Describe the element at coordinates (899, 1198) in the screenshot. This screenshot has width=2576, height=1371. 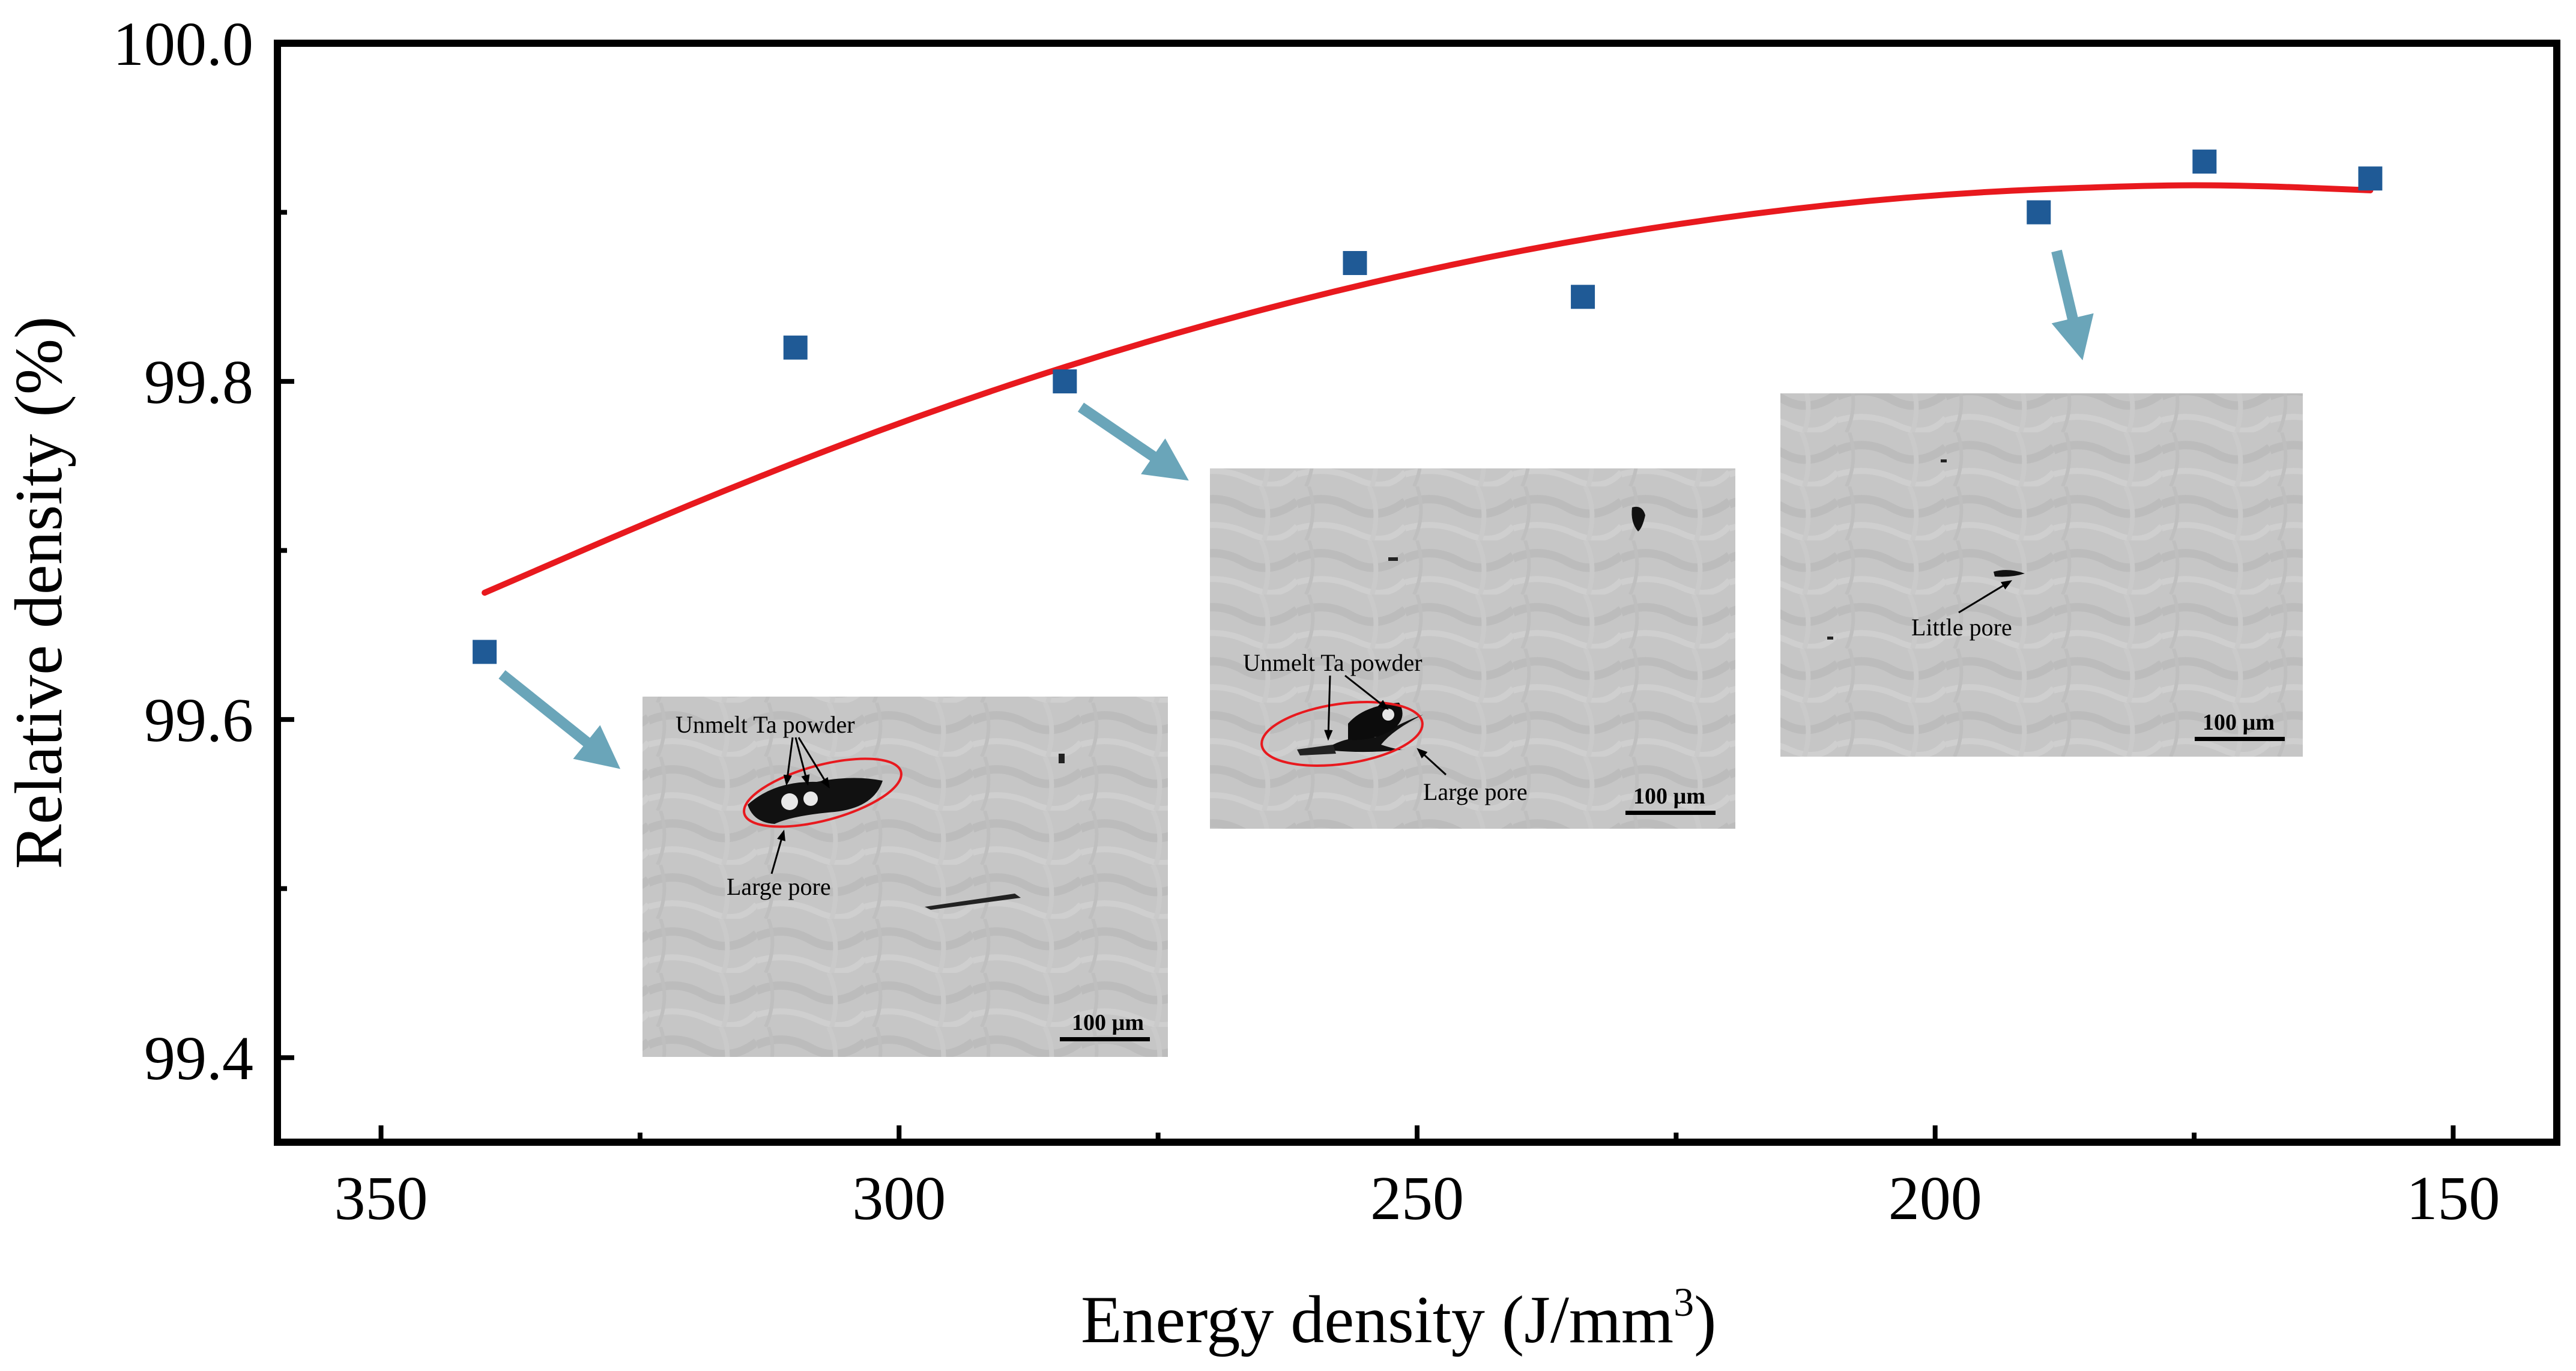
I see `x-tick-label: 300` at that location.